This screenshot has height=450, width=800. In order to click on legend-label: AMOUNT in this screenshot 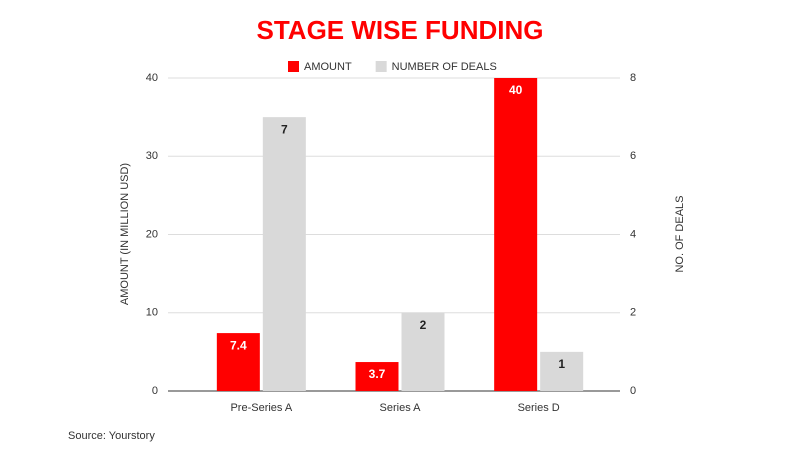, I will do `click(328, 67)`.